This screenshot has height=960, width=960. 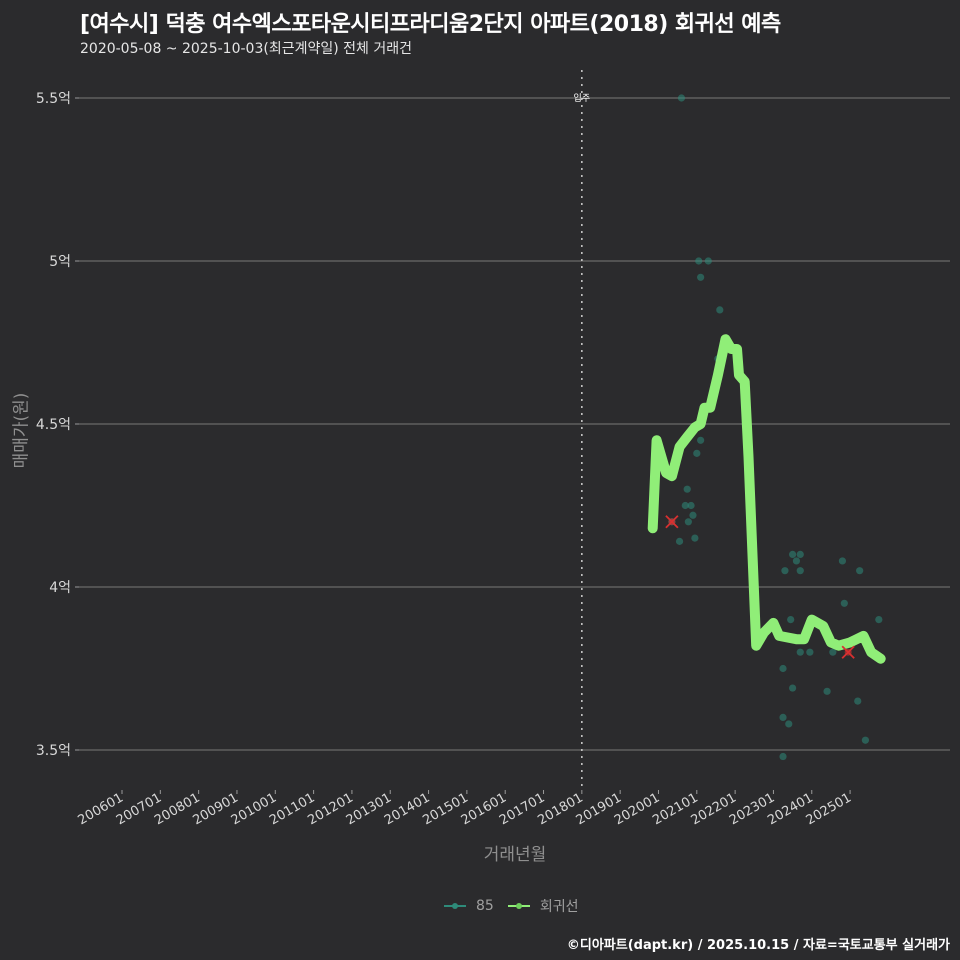 I want to click on legend-item-regression: 회귀선, so click(x=543, y=906).